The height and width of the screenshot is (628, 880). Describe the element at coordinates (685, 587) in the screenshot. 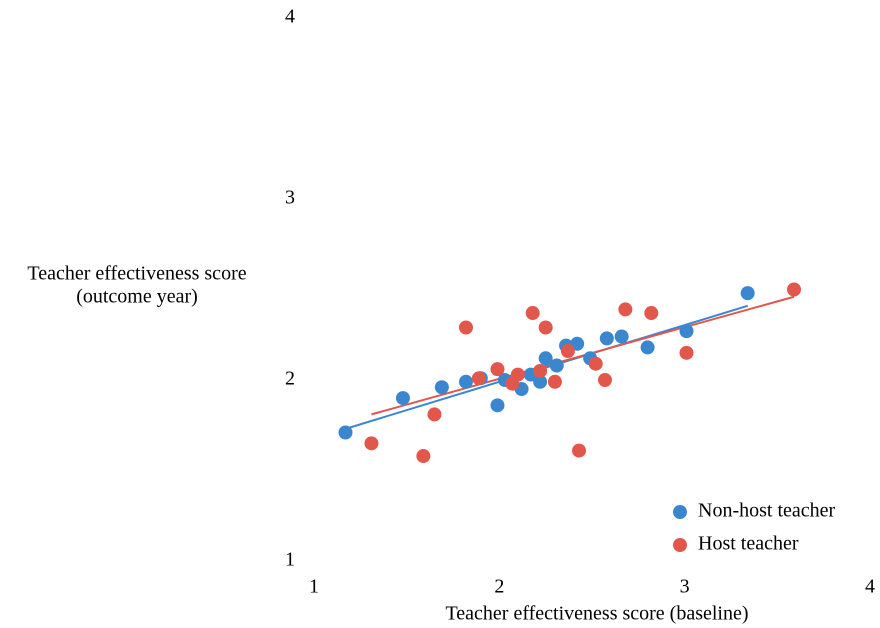

I see `x-tick-label: 3` at that location.